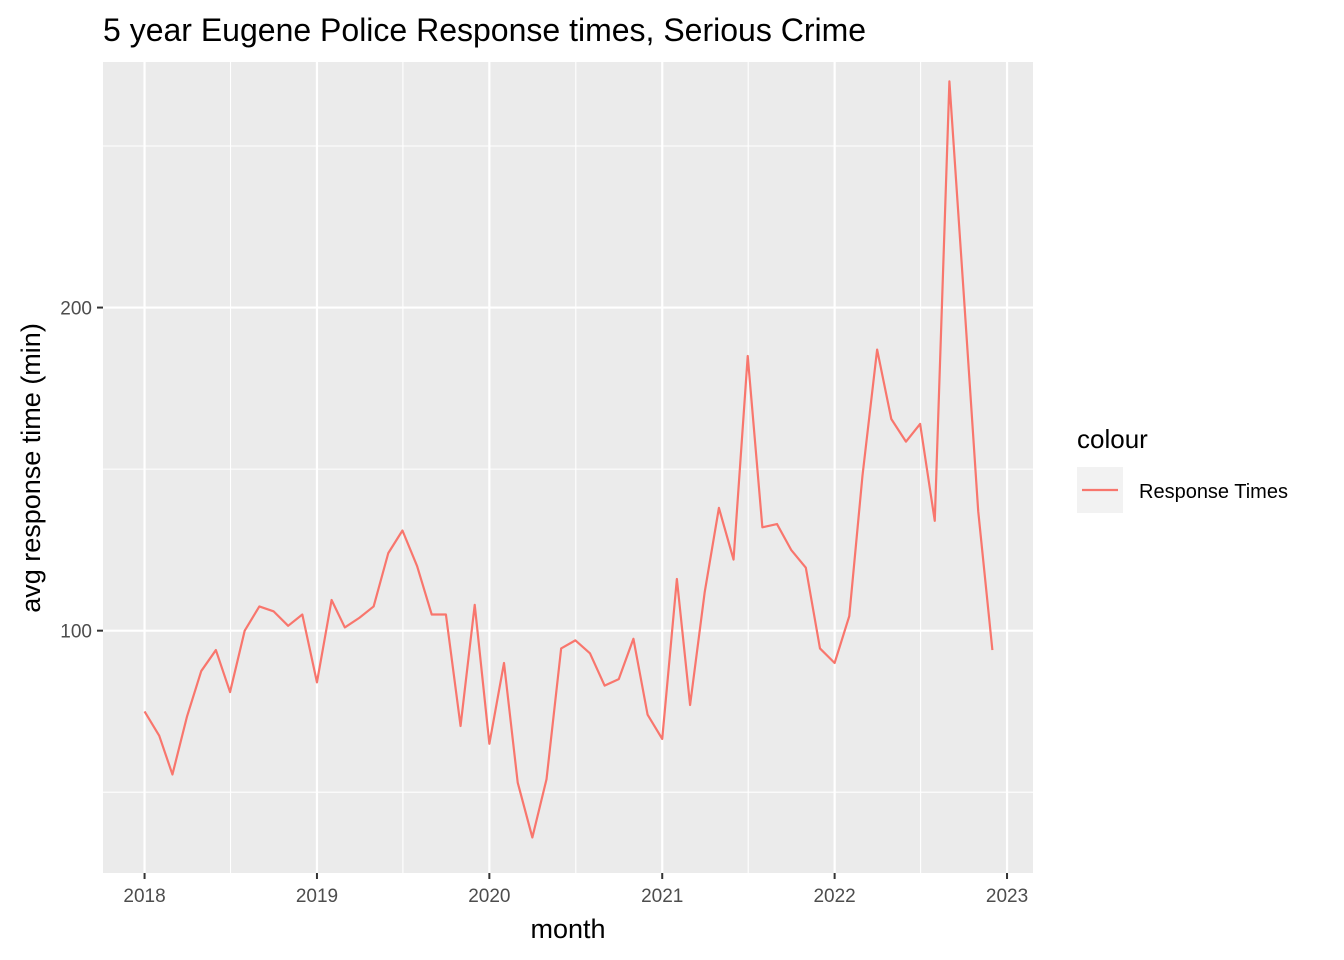 This screenshot has height=960, width=1344. I want to click on x-tick-label: 2020, so click(489, 896).